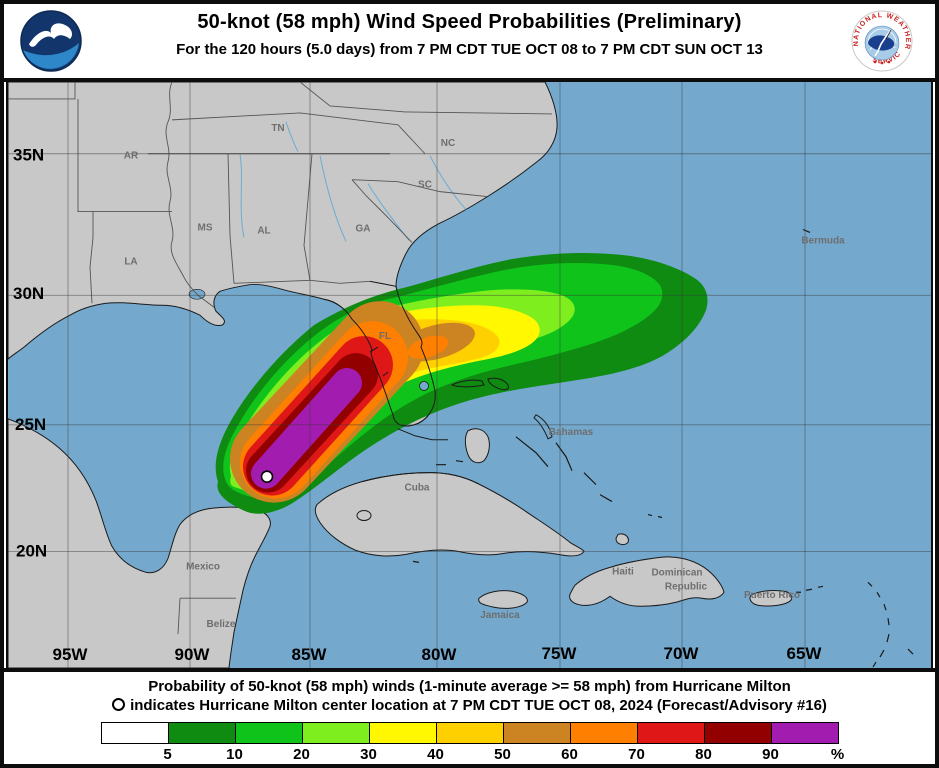  I want to click on map-label: Puerto Rico, so click(772, 595).